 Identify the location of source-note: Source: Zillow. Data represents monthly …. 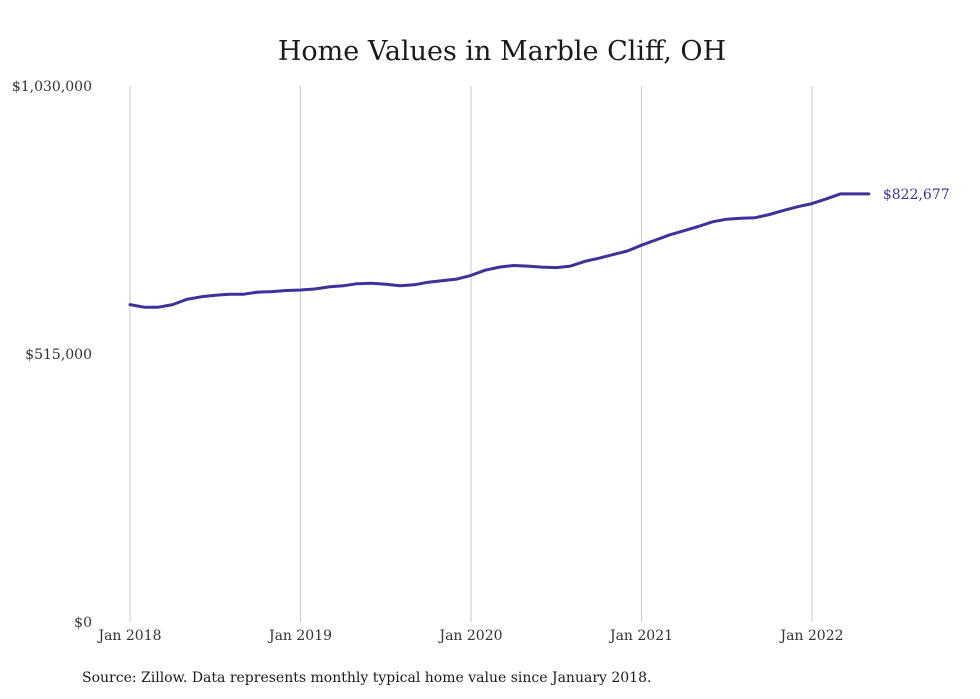
(366, 678).